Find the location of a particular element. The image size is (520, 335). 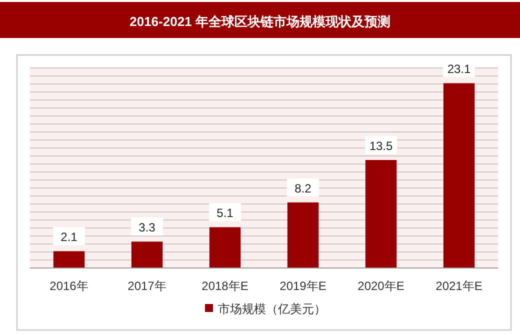

data-label: 13.5 is located at coordinates (381, 146).